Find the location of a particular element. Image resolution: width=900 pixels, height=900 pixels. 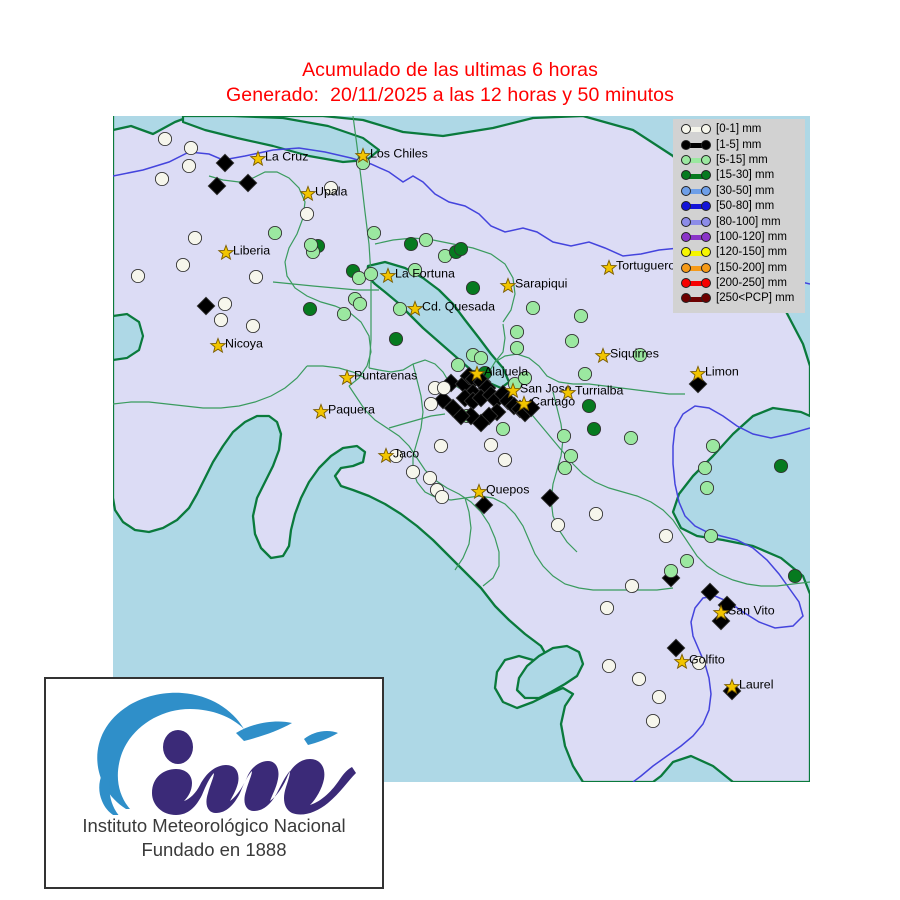

city-marker-upala: Upala is located at coordinates (323, 193).